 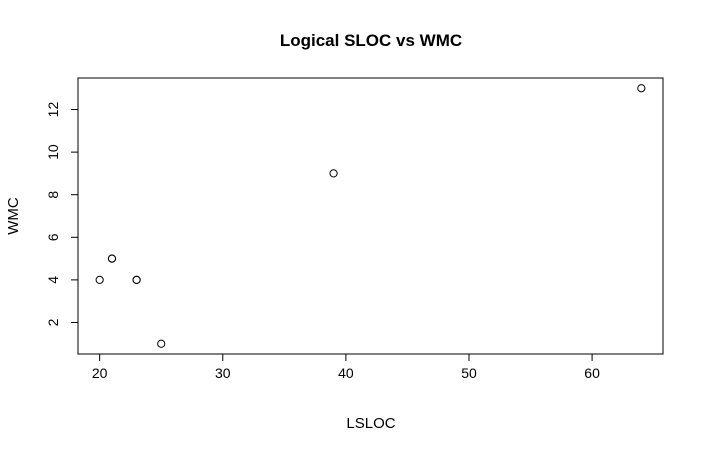 I want to click on x-tick-label: 40, so click(x=346, y=373).